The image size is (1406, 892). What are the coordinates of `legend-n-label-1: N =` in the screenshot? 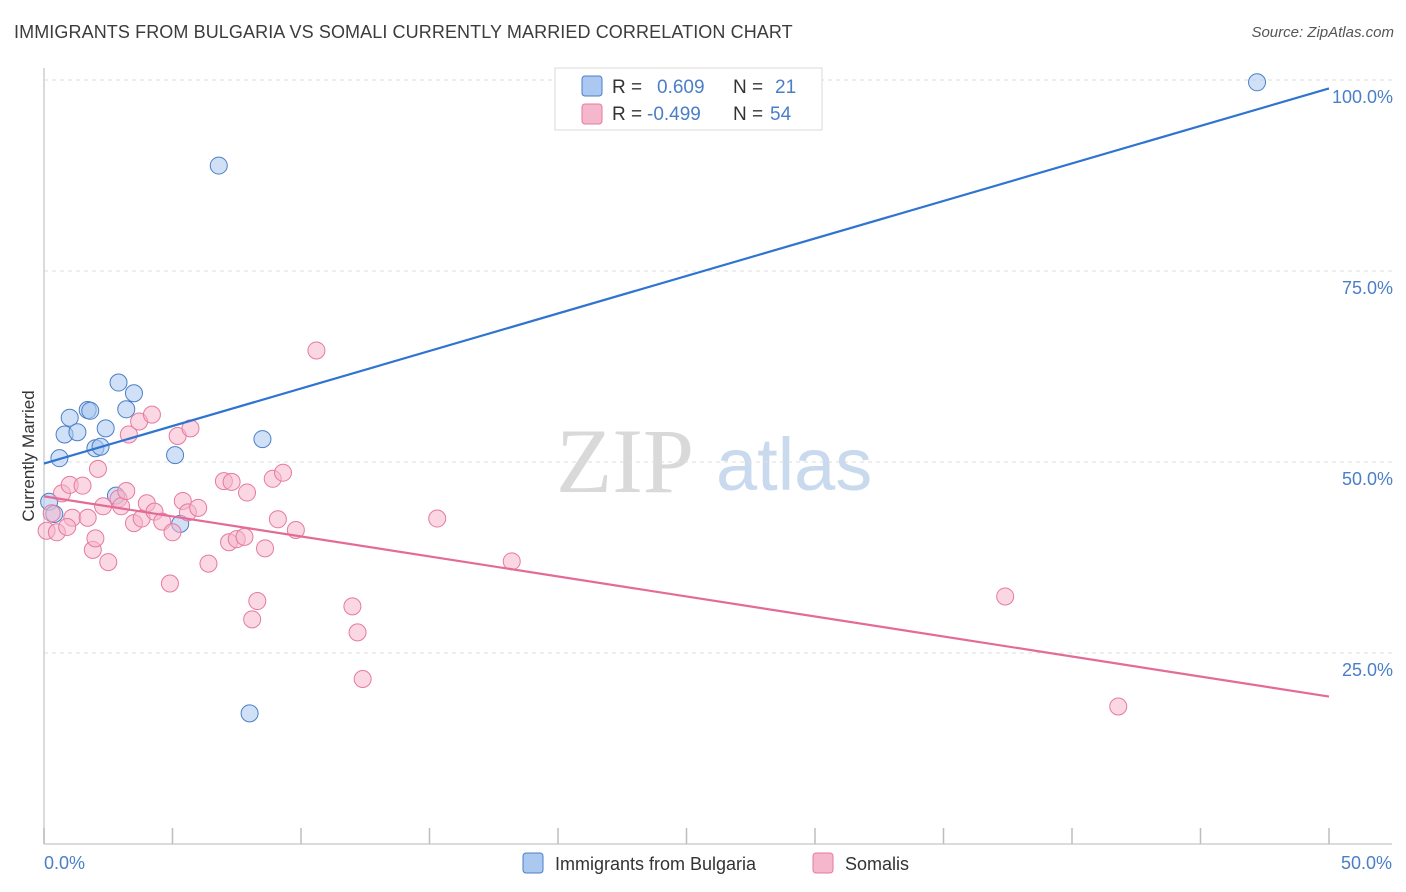 It's located at (748, 114).